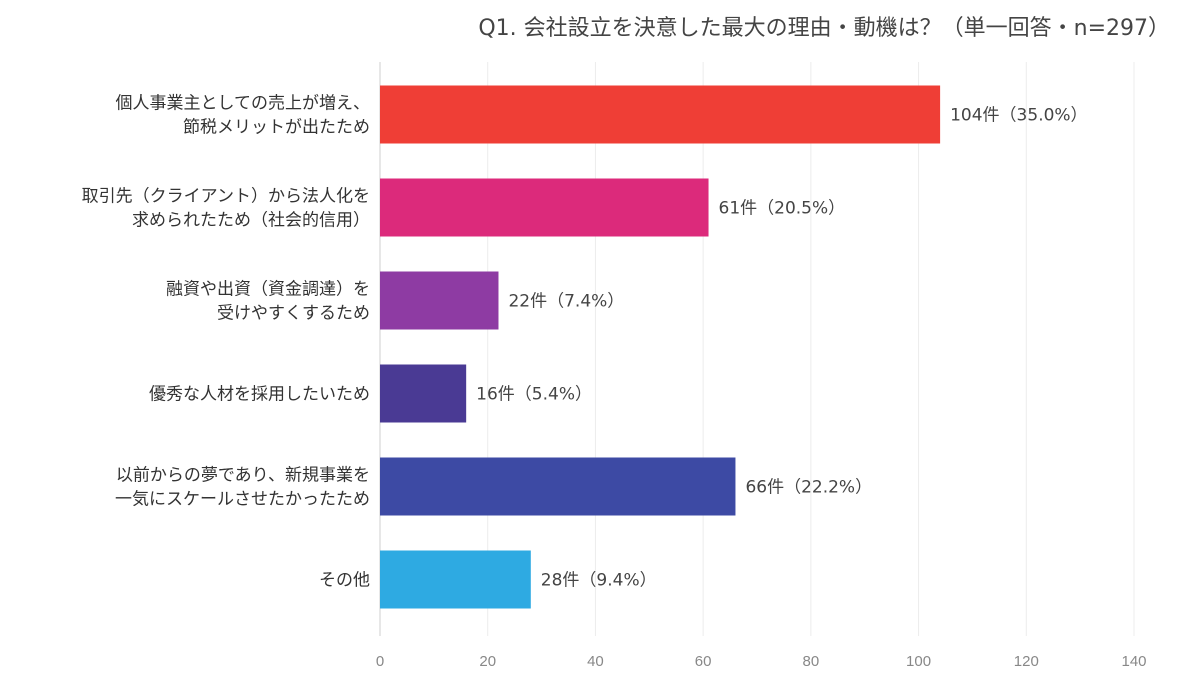 The height and width of the screenshot is (684, 1200). I want to click on bar-value-label: 22件（7.4%）, so click(566, 302).